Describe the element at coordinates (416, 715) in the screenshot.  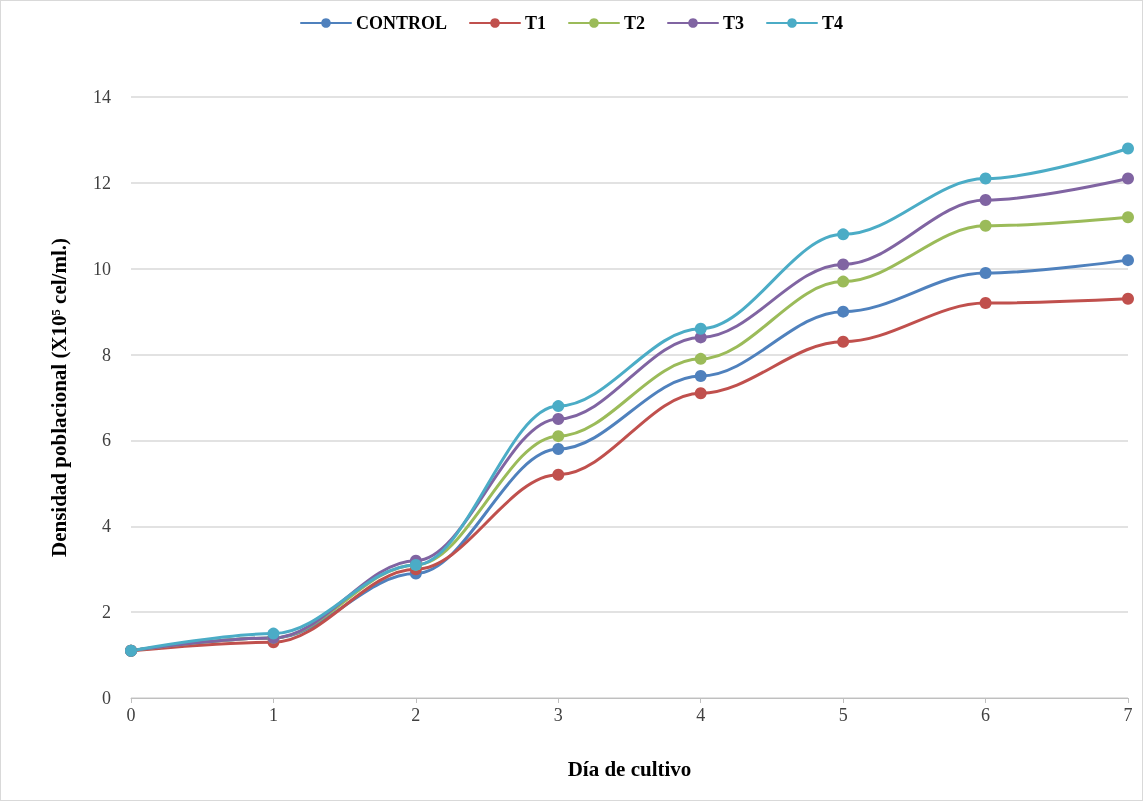
I see `x-tick-label: 2` at that location.